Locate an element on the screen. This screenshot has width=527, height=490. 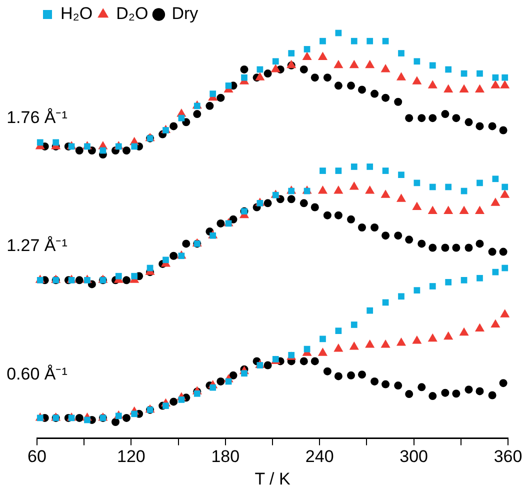
legend-label: Dry is located at coordinates (185, 14).